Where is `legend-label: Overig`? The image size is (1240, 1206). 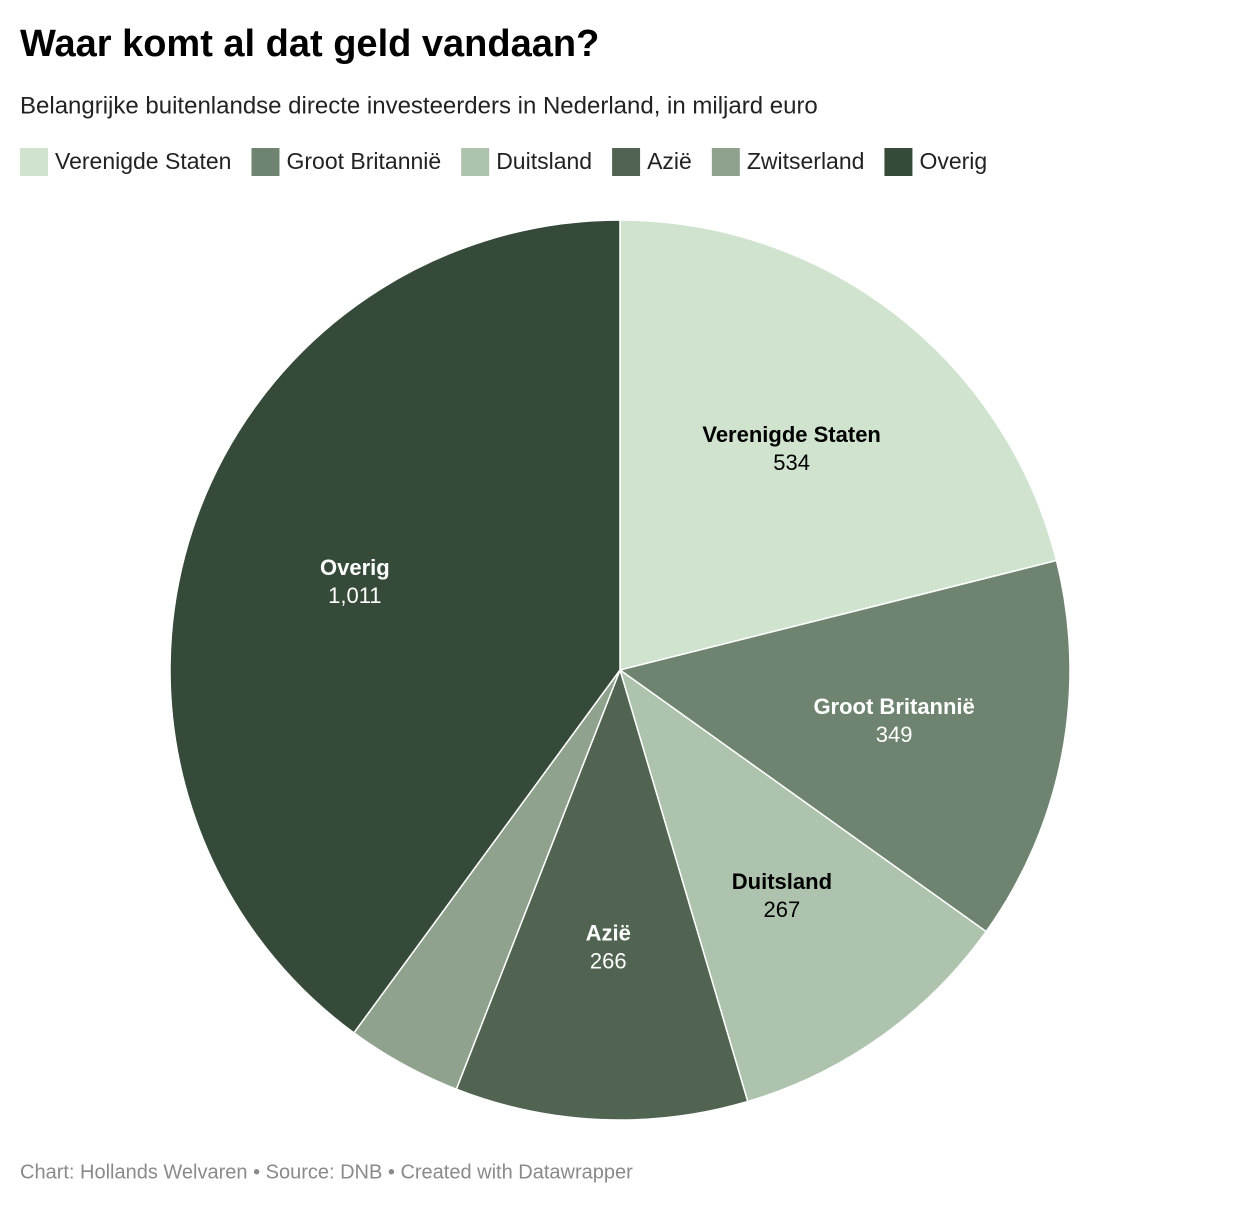 legend-label: Overig is located at coordinates (953, 161).